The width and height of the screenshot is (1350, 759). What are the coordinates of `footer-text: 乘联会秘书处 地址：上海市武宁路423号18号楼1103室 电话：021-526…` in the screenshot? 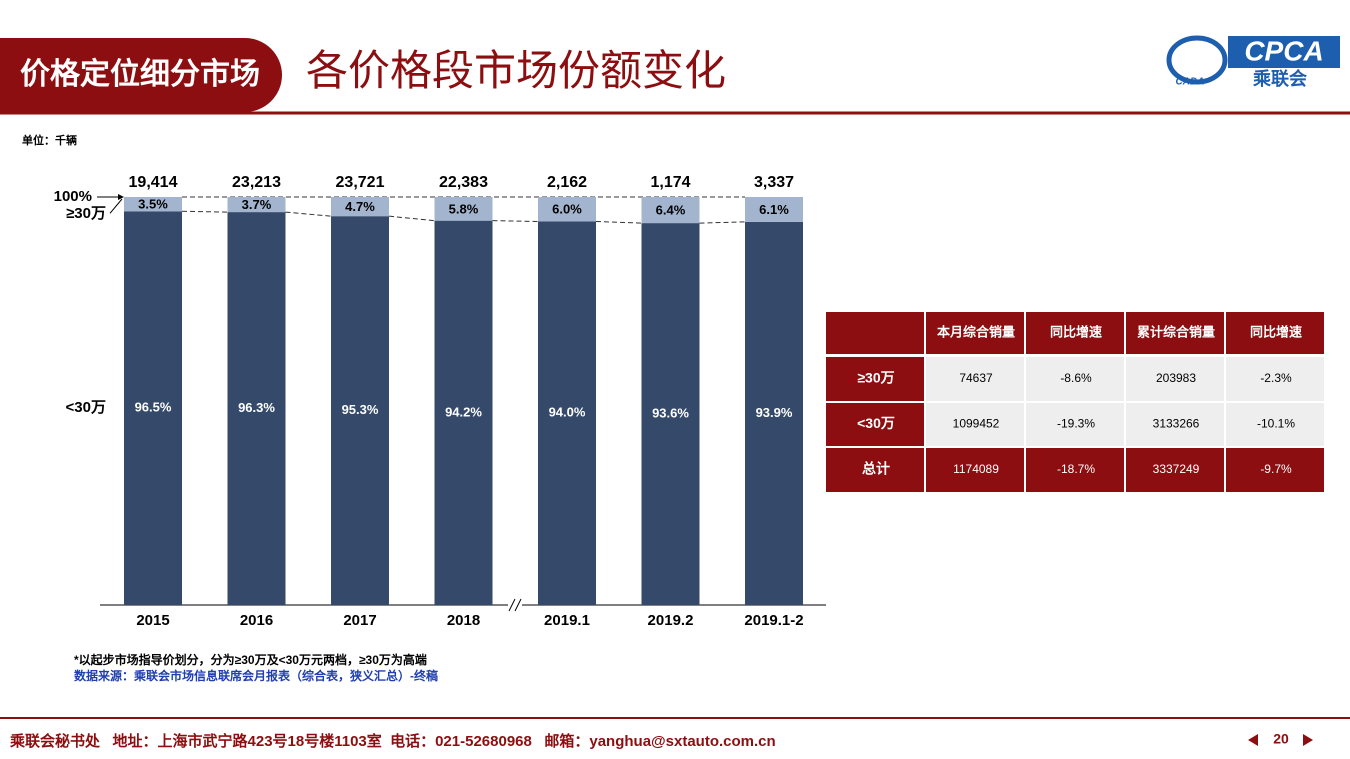 It's located at (392, 741).